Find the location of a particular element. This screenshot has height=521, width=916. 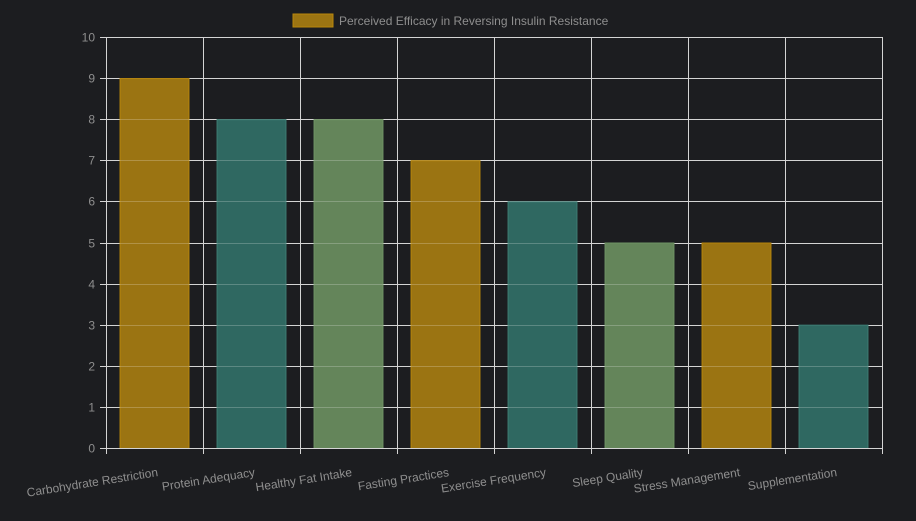

x-tick-label: Carbohydrate Restriction is located at coordinates (92, 482).